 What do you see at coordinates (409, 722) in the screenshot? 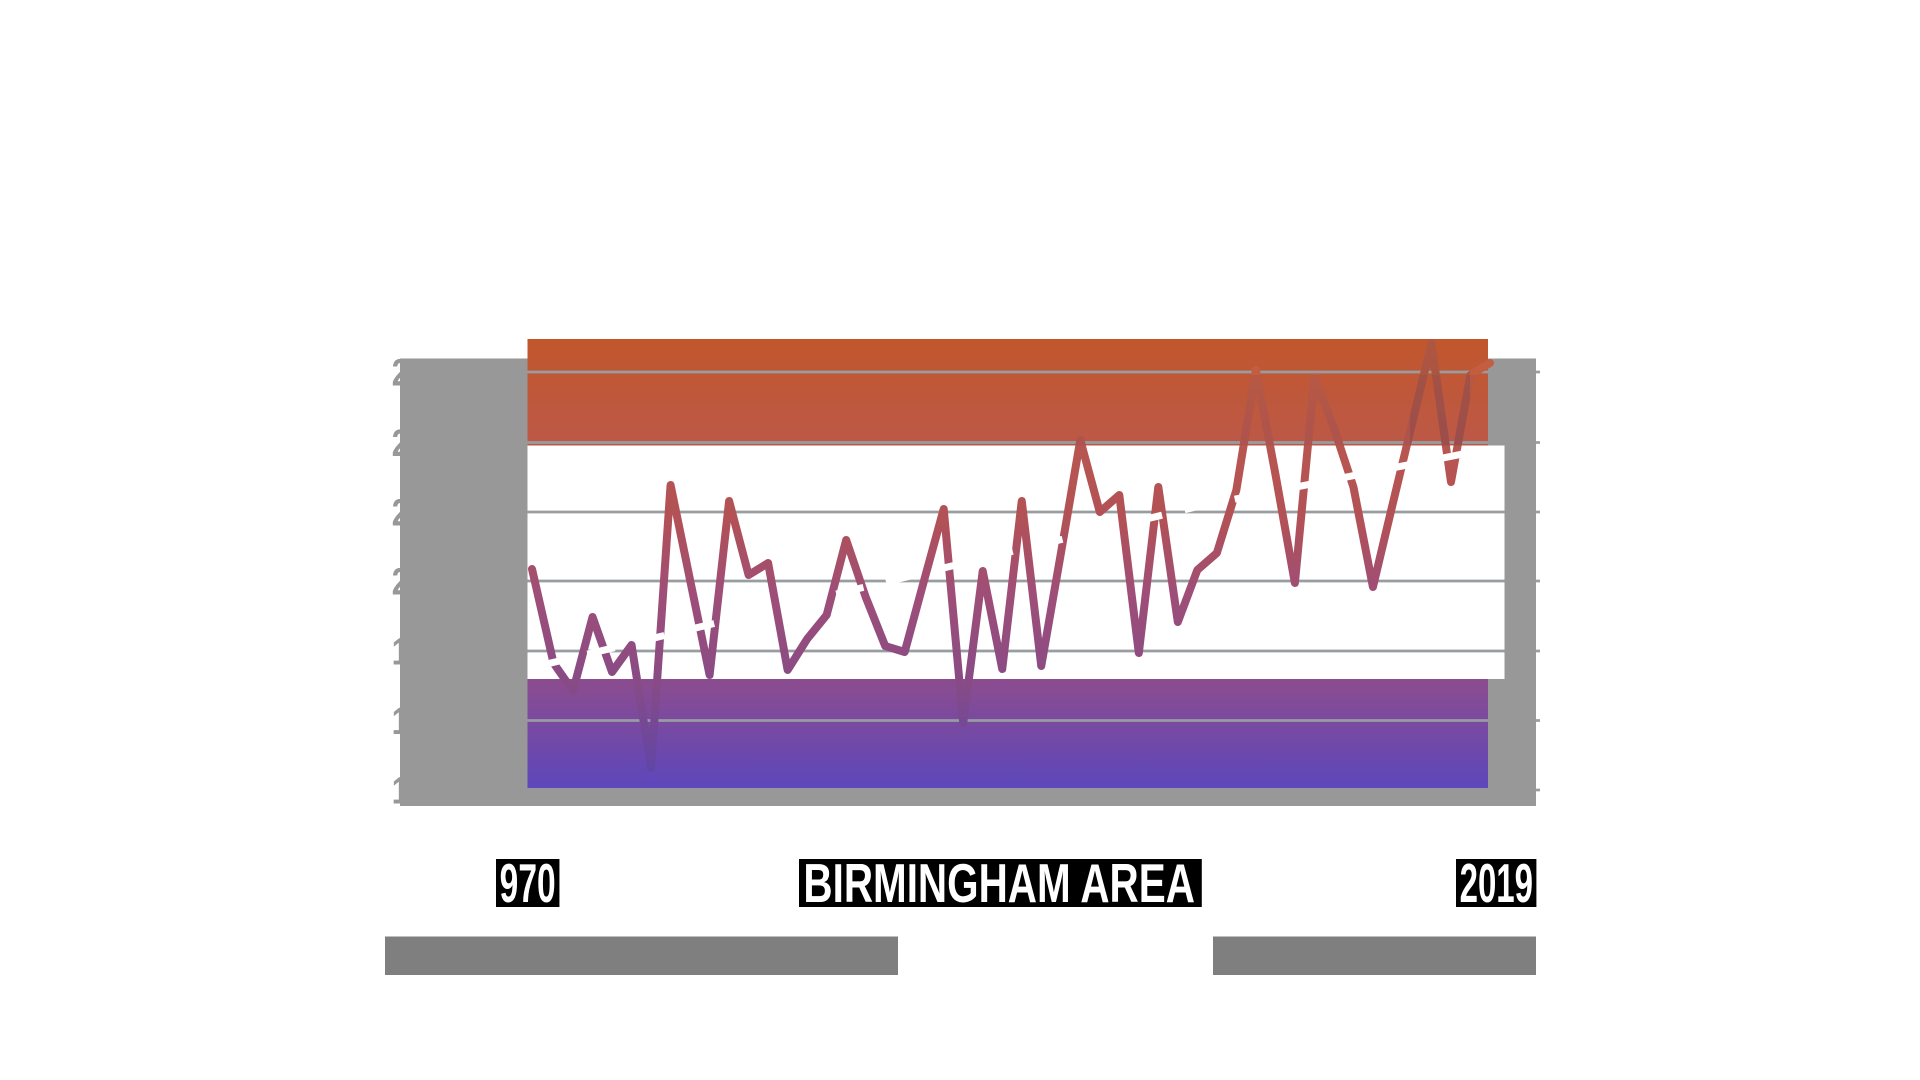
I see `svg-text: 16` at bounding box center [409, 722].